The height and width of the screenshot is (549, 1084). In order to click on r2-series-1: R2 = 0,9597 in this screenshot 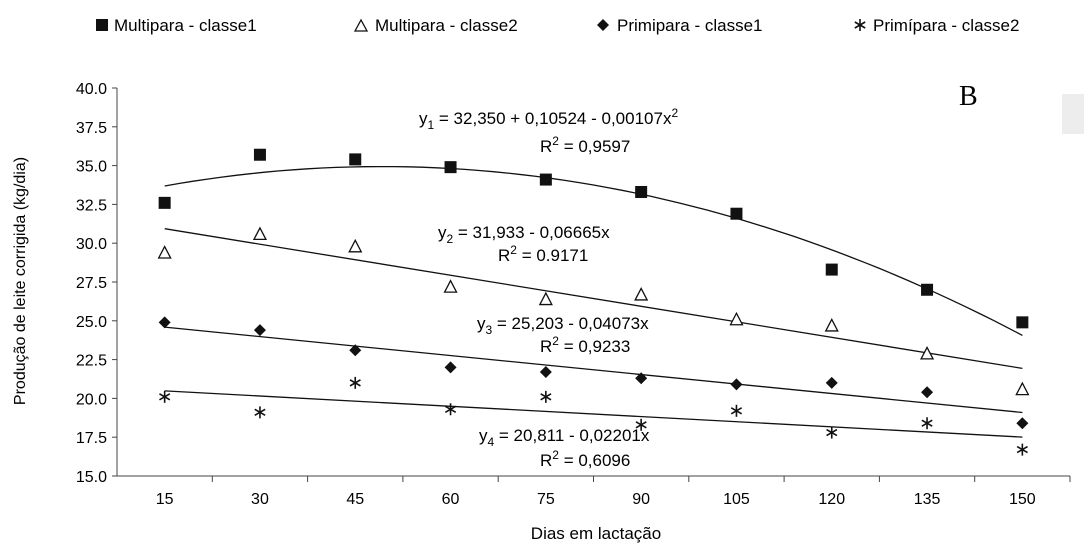, I will do `click(585, 145)`.